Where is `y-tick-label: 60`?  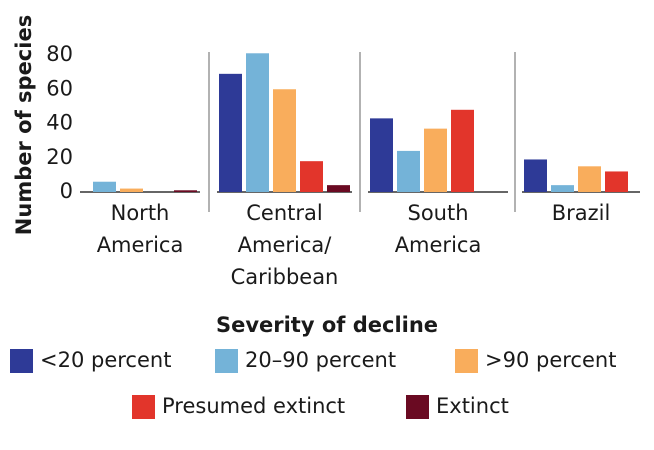
y-tick-label: 60 is located at coordinates (59, 88).